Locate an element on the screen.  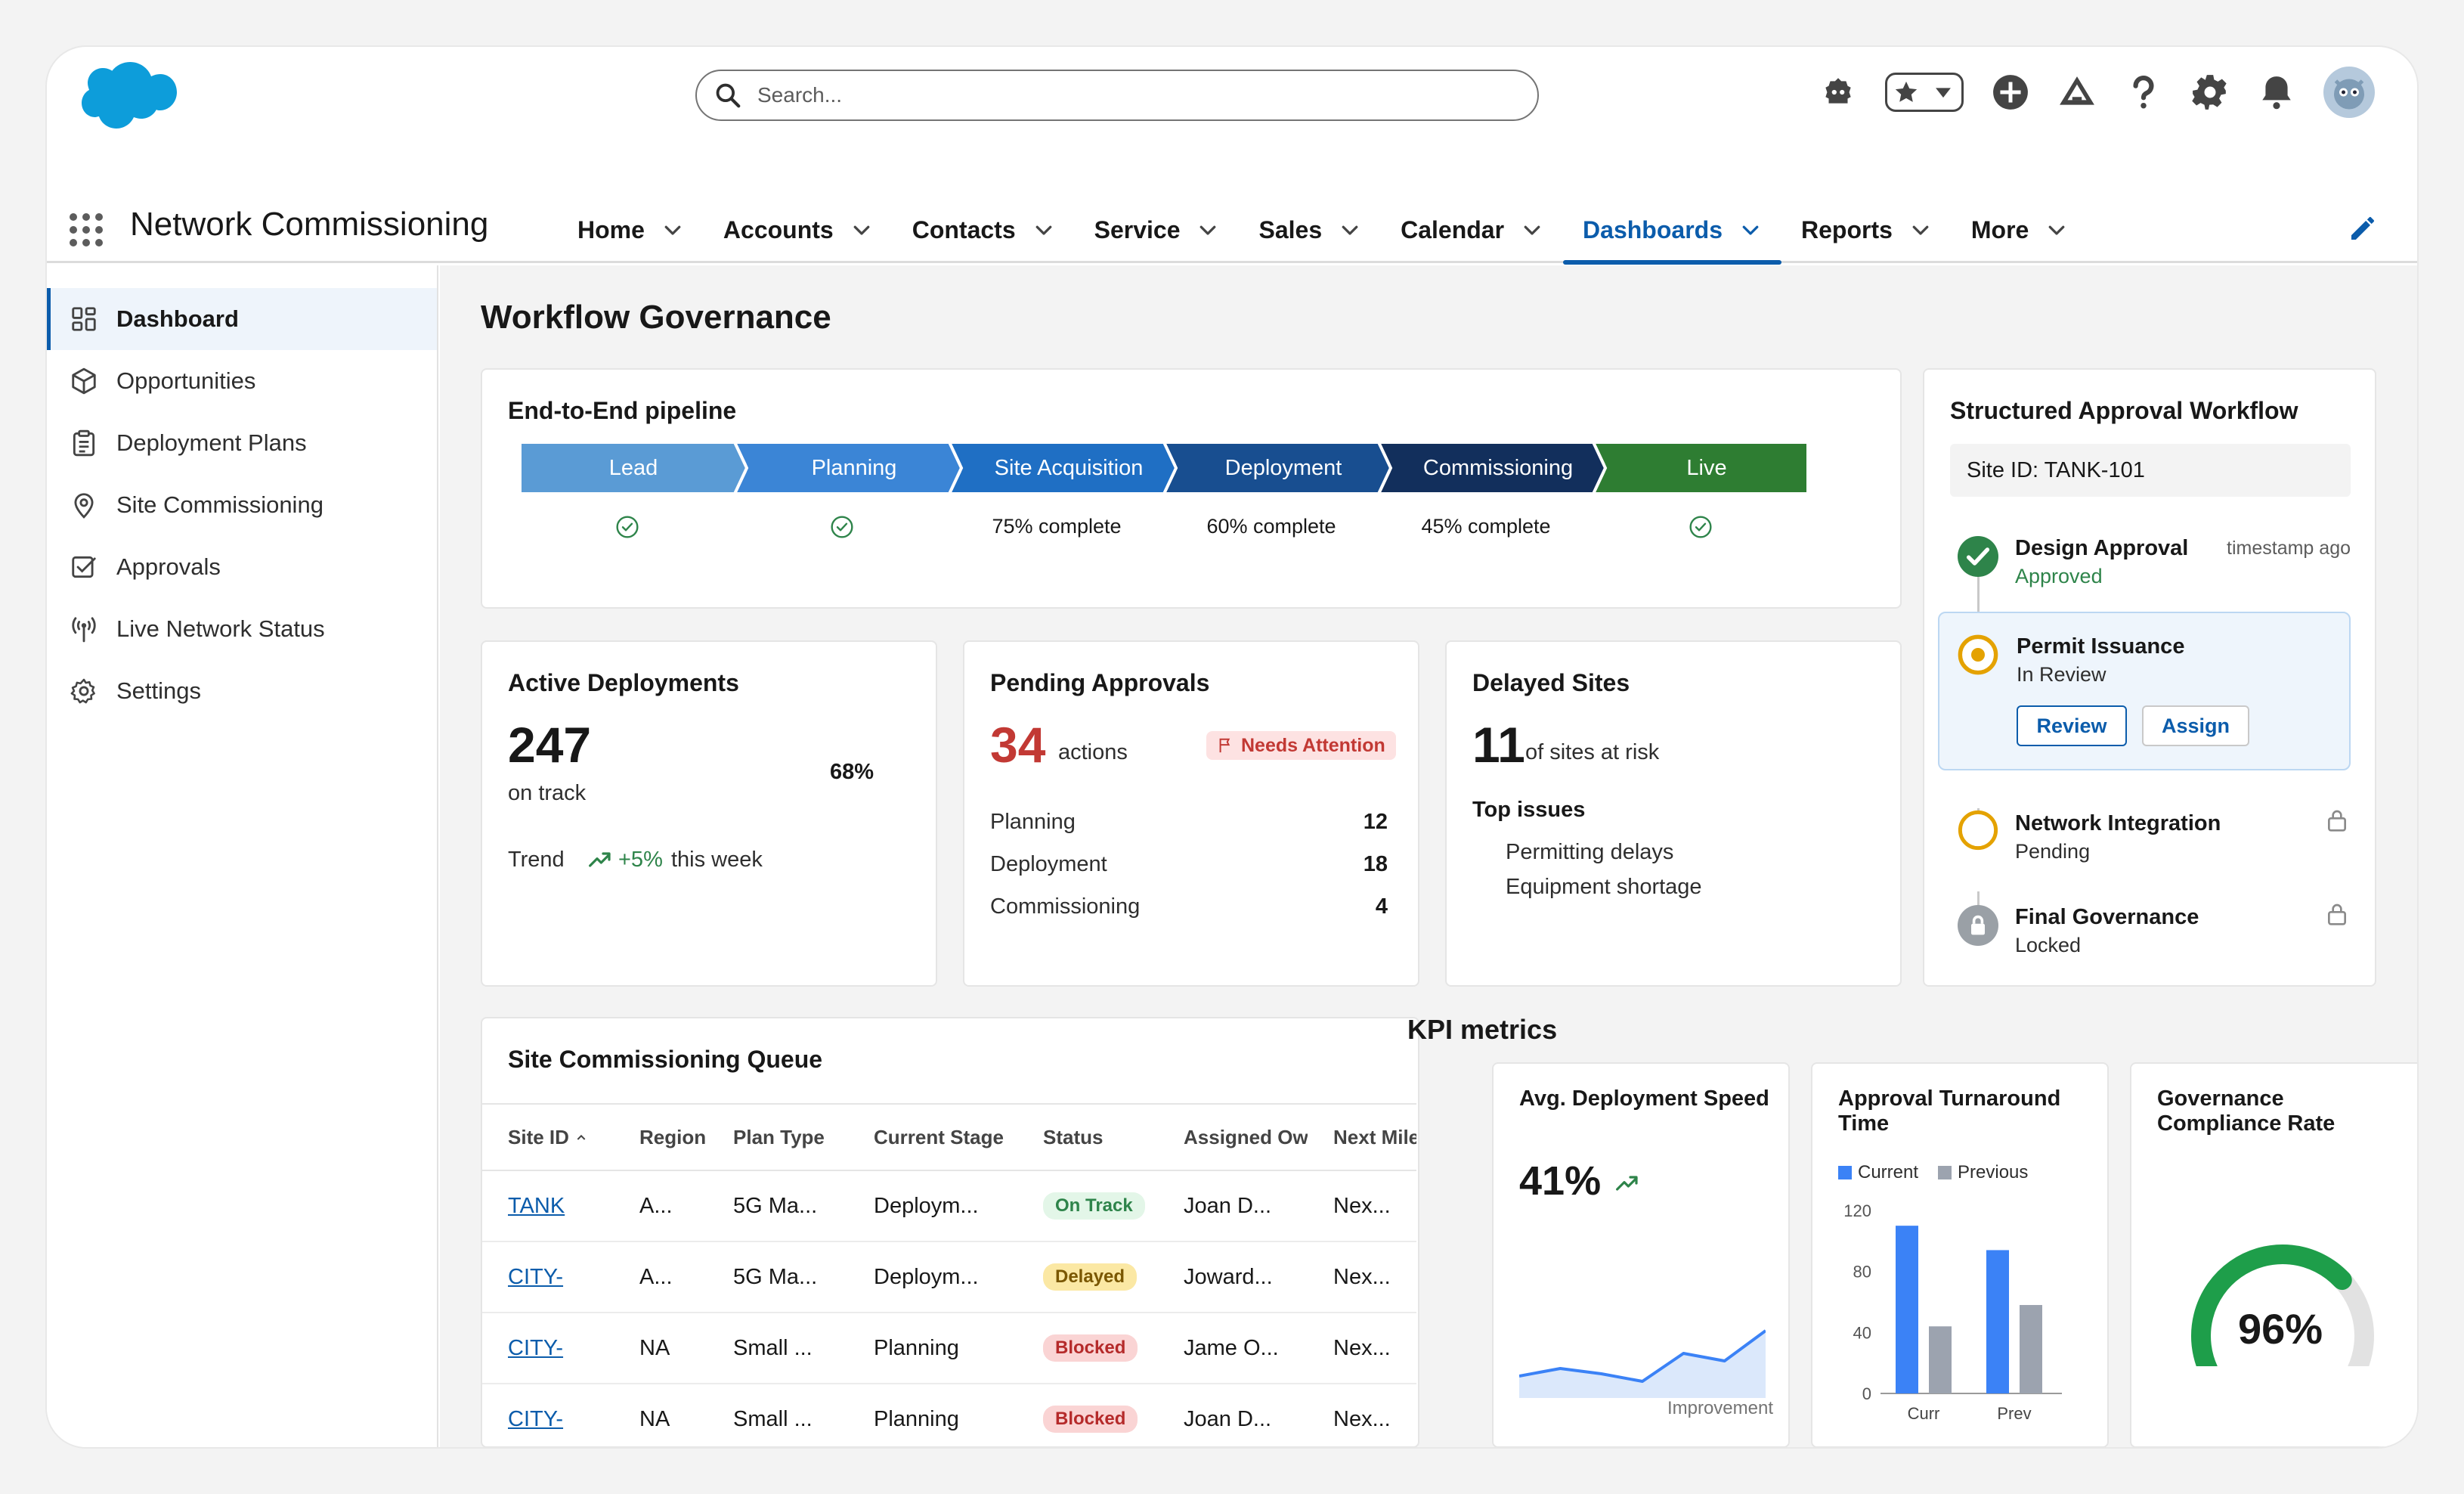
step-network-integration-title: Network Integration is located at coordinates (2118, 823).